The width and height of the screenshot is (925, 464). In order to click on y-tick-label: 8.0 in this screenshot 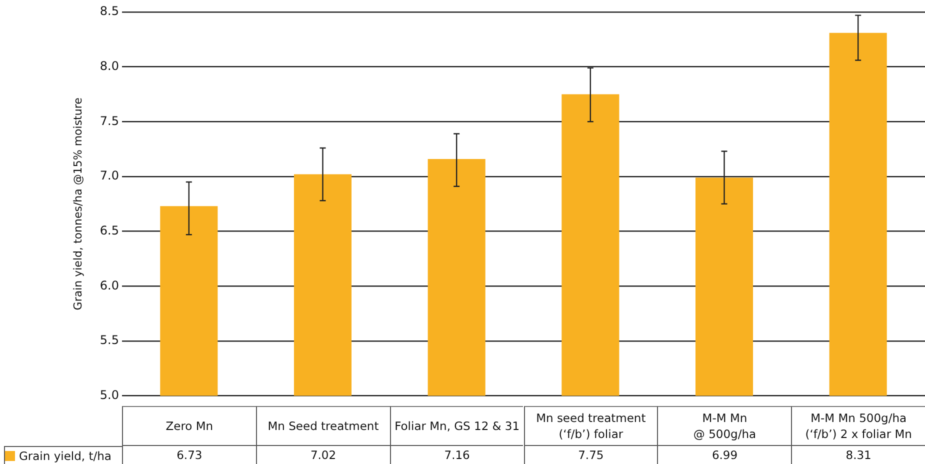, I will do `click(109, 65)`.